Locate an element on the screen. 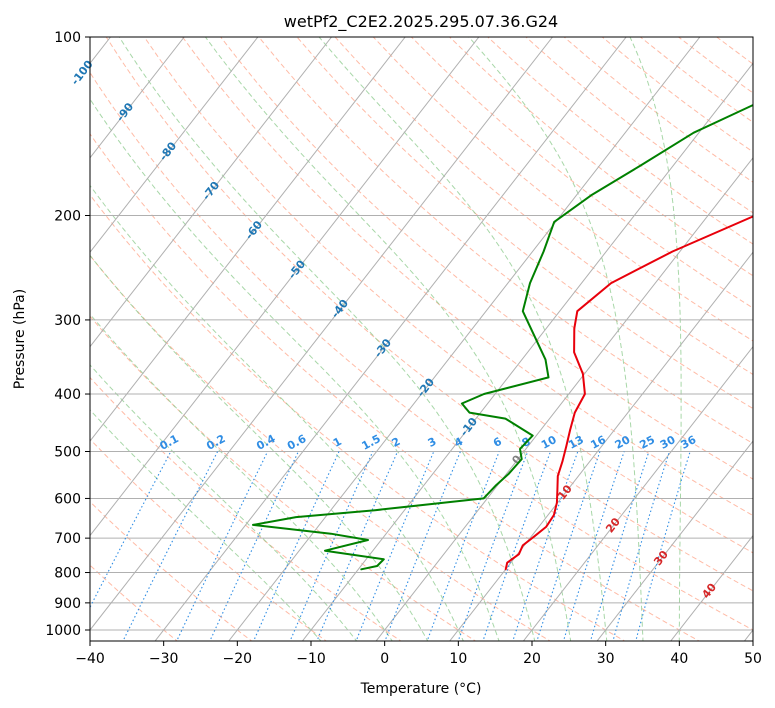 This screenshot has height=708, width=775. y-tick-label: 100 is located at coordinates (67, 38).